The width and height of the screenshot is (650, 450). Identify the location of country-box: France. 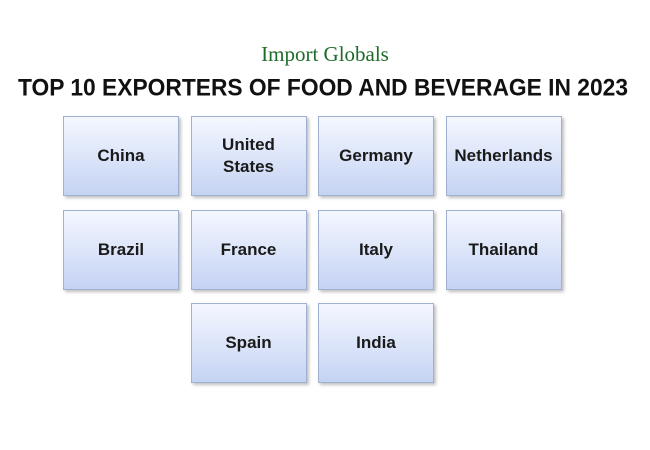
(248, 249).